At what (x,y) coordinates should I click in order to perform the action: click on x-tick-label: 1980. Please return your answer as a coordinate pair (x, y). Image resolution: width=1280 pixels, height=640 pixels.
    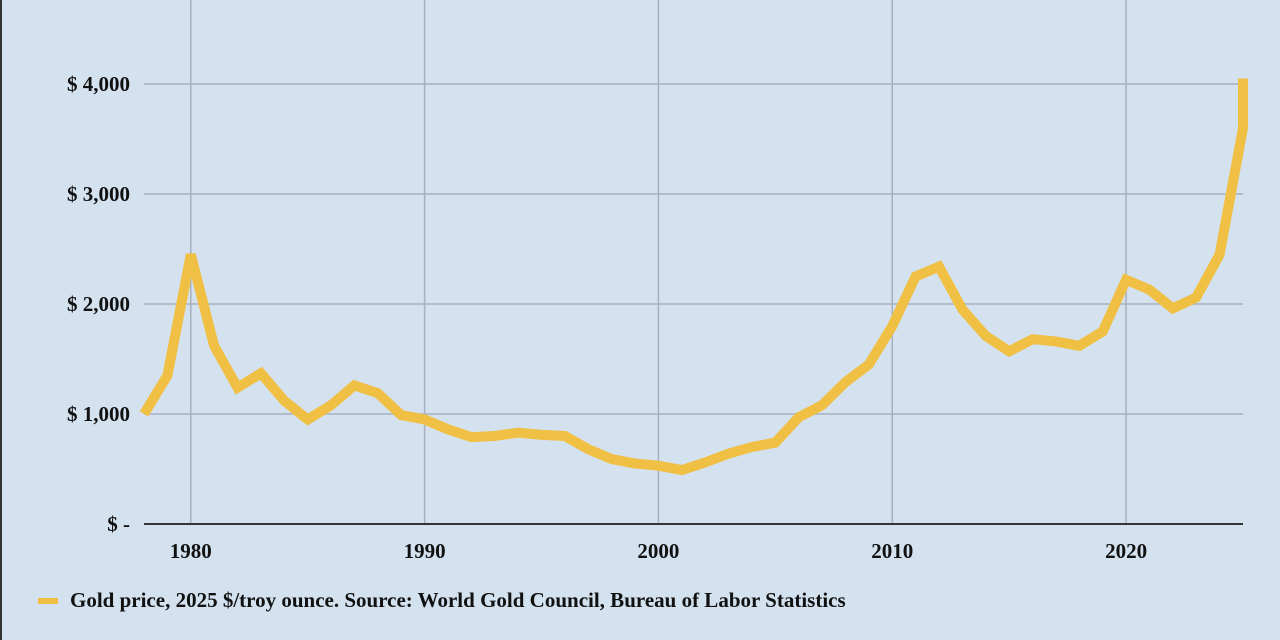
    Looking at the image, I should click on (191, 551).